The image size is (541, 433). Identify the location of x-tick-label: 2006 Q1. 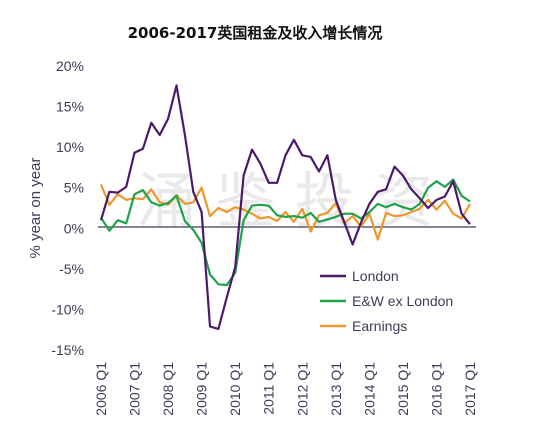
(101, 389).